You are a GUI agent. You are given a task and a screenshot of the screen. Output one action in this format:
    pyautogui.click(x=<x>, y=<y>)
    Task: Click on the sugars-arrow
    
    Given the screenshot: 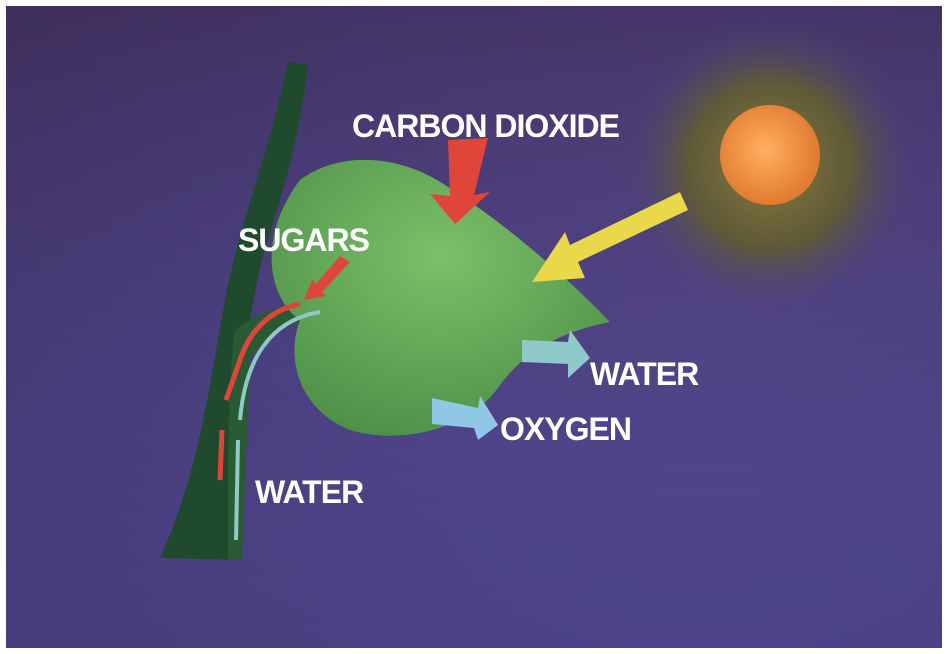 What is the action you would take?
    pyautogui.click(x=327, y=278)
    